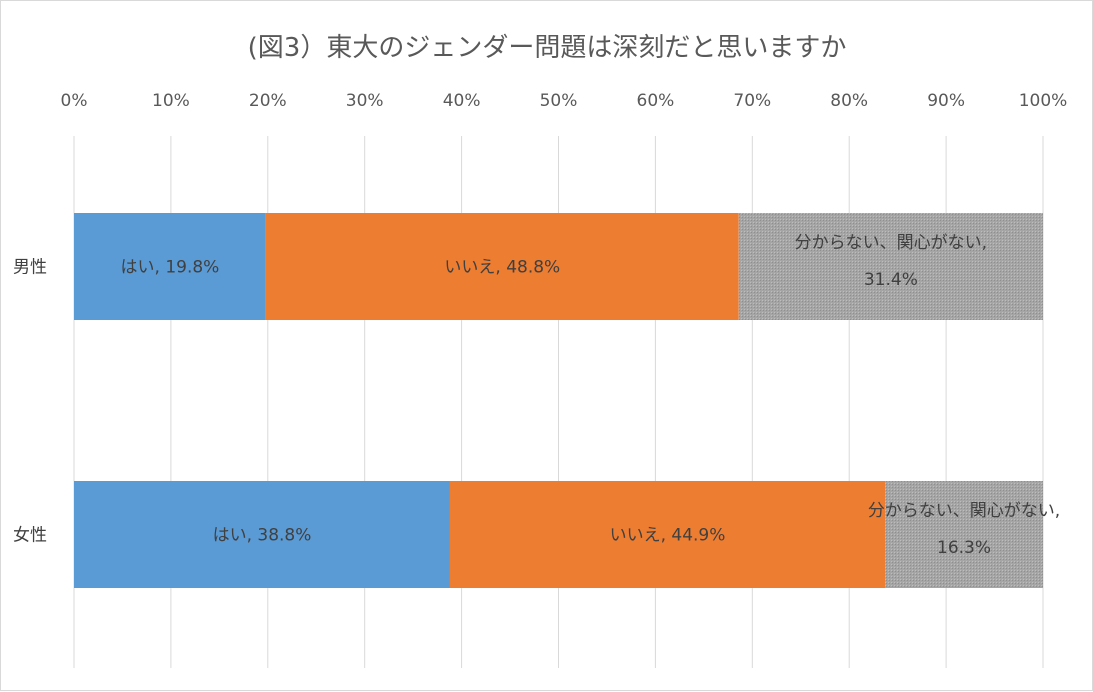 This screenshot has width=1093, height=692. What do you see at coordinates (74, 101) in the screenshot?
I see `x-tick-label: 0%` at bounding box center [74, 101].